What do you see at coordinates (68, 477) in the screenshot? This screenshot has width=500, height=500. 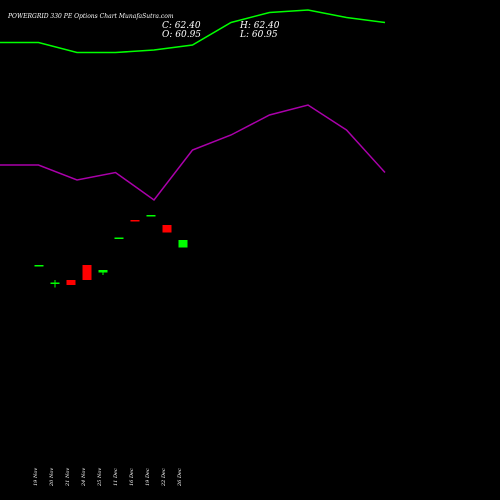 I see `x-tick-label: 21 Nov` at bounding box center [68, 477].